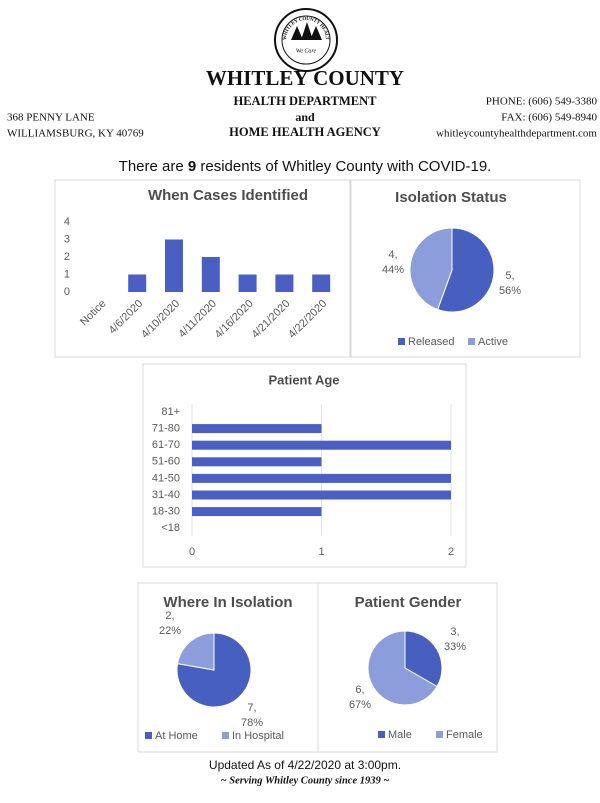 The image size is (600, 803). Describe the element at coordinates (251, 708) in the screenshot. I see `data-label: 7,` at that location.